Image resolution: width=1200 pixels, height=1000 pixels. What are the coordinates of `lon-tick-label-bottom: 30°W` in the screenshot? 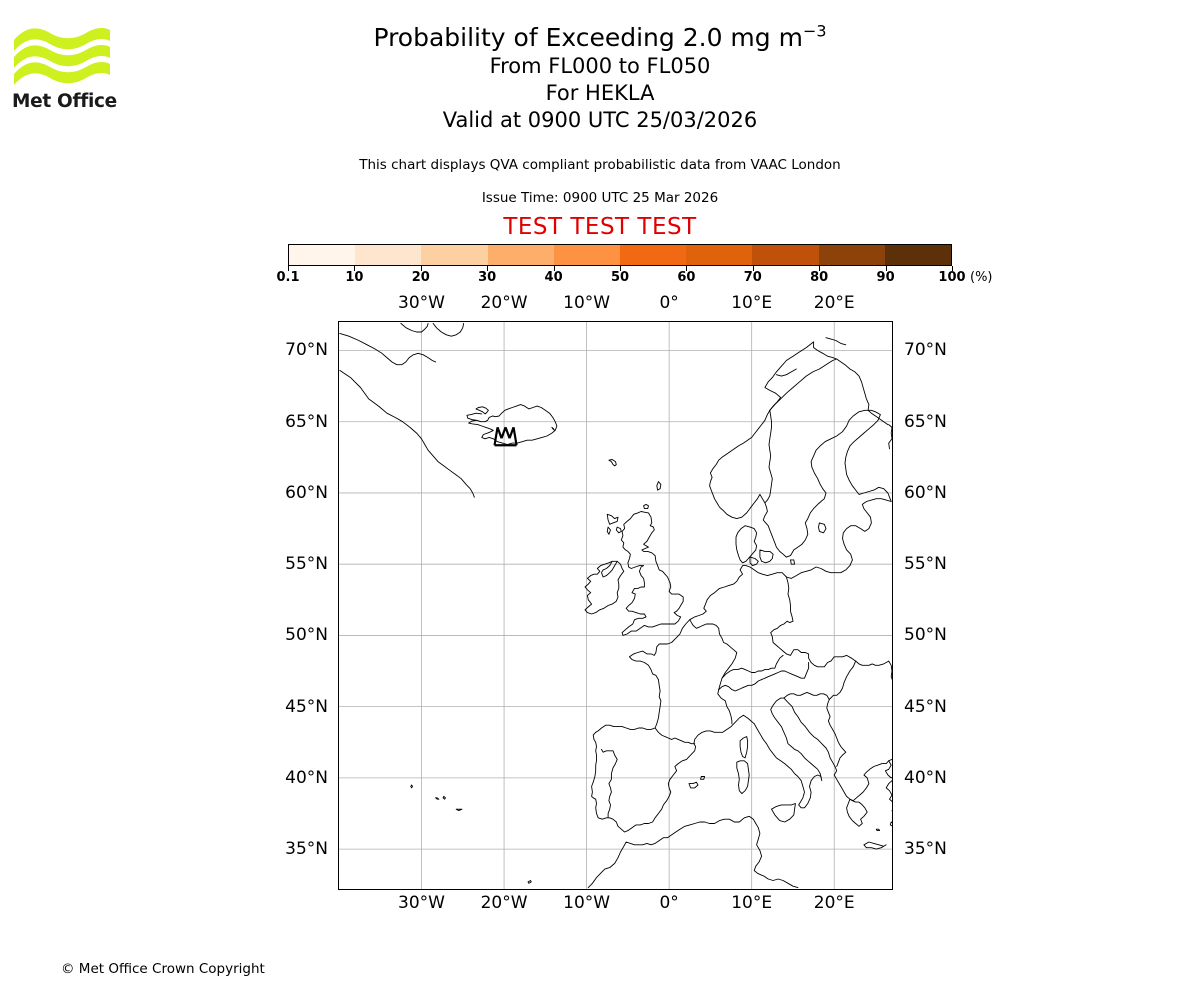 It's located at (422, 903).